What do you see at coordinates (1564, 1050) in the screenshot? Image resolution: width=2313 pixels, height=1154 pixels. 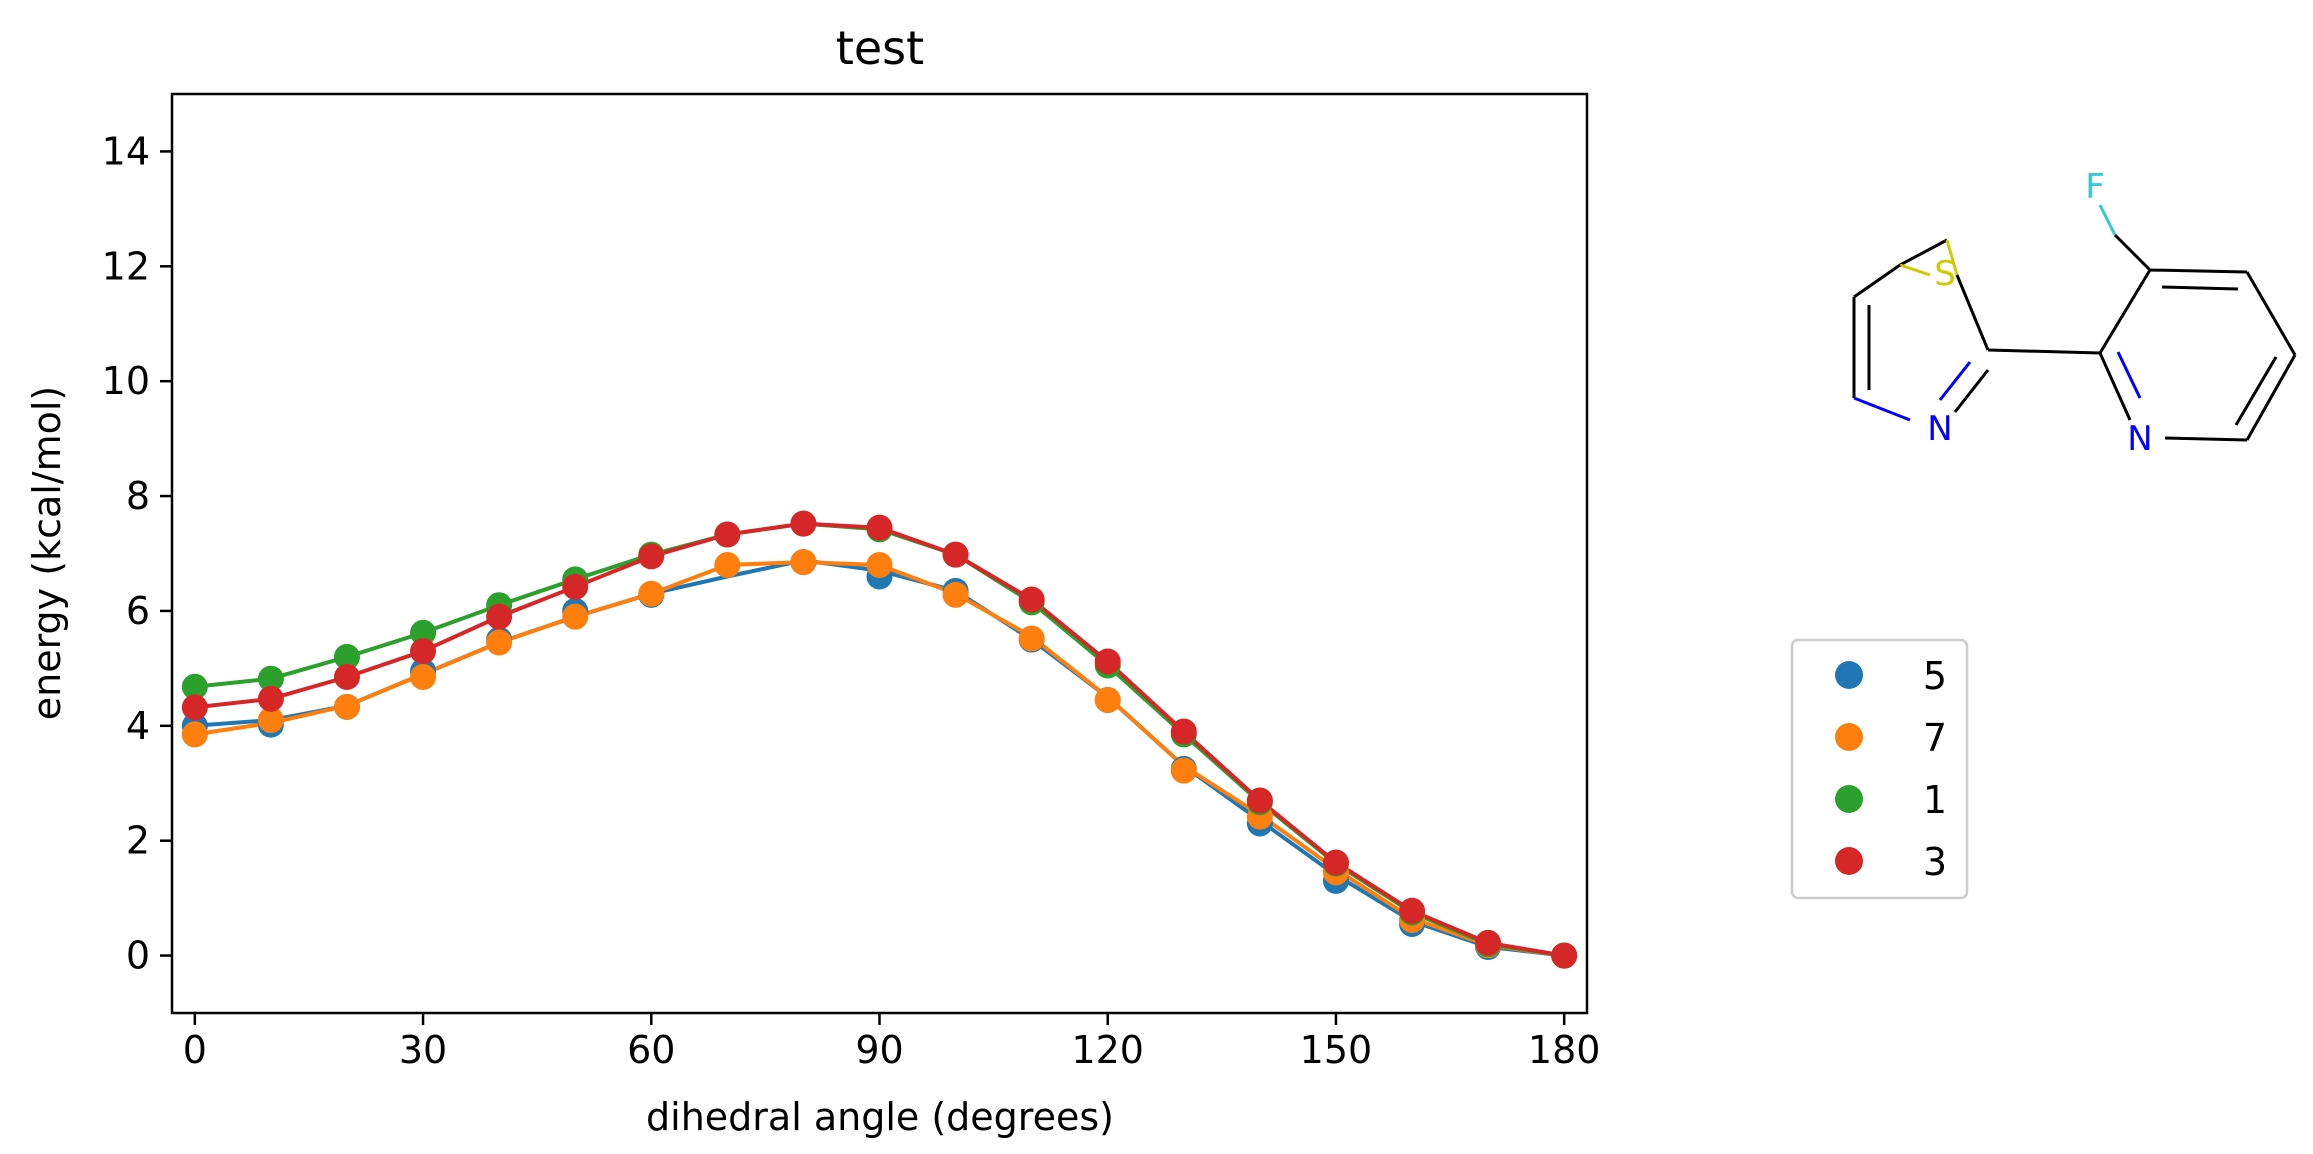 I see `x-tick-label: 180` at bounding box center [1564, 1050].